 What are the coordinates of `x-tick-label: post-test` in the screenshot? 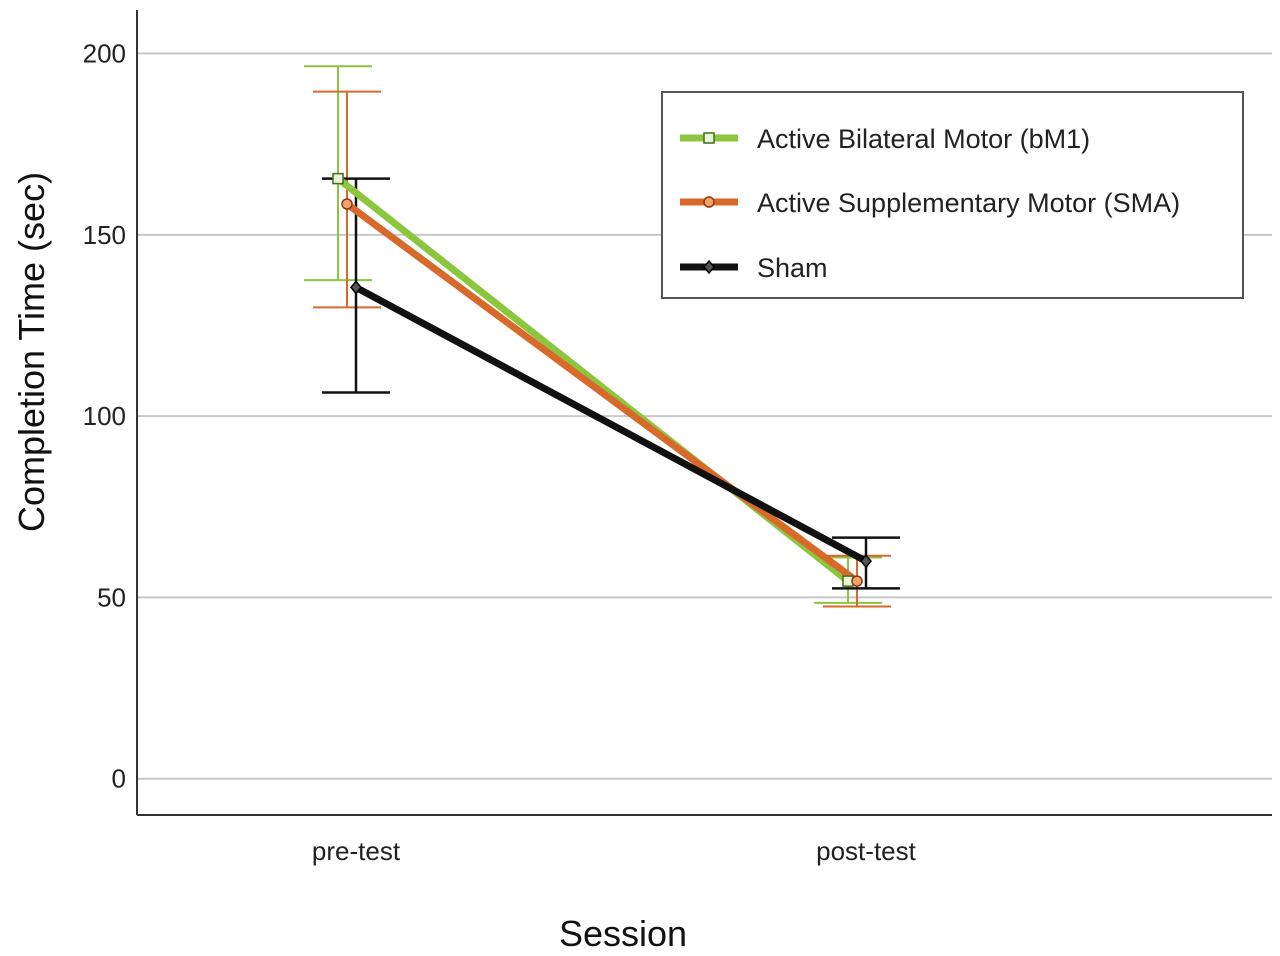 It's located at (866, 851).